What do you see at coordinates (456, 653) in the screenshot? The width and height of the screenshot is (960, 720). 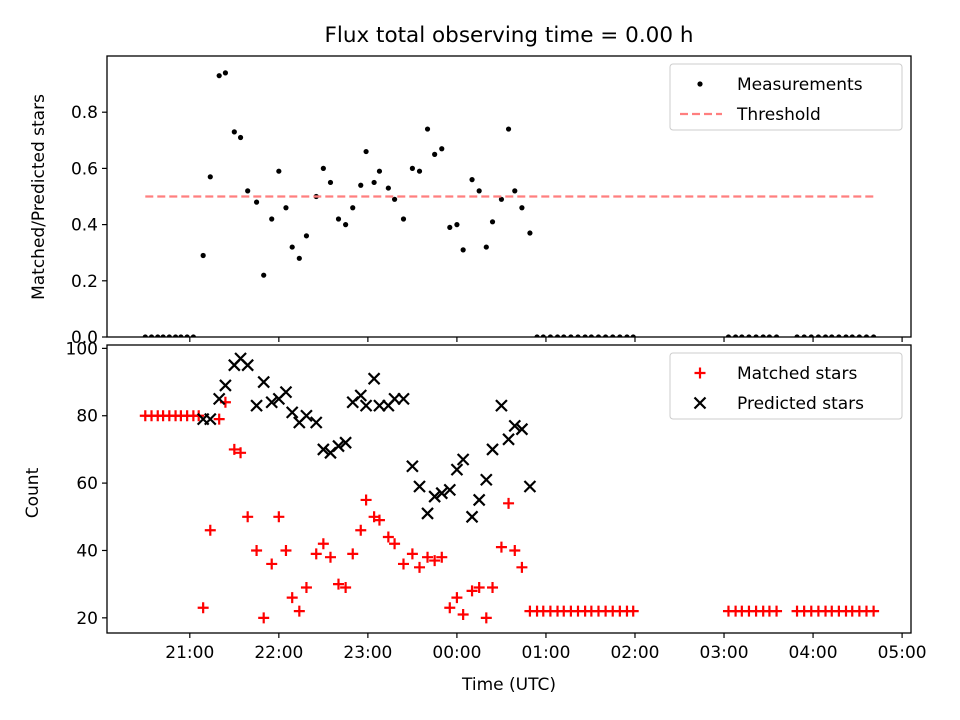 I see `bottom-xtick-label: 00:00` at bounding box center [456, 653].